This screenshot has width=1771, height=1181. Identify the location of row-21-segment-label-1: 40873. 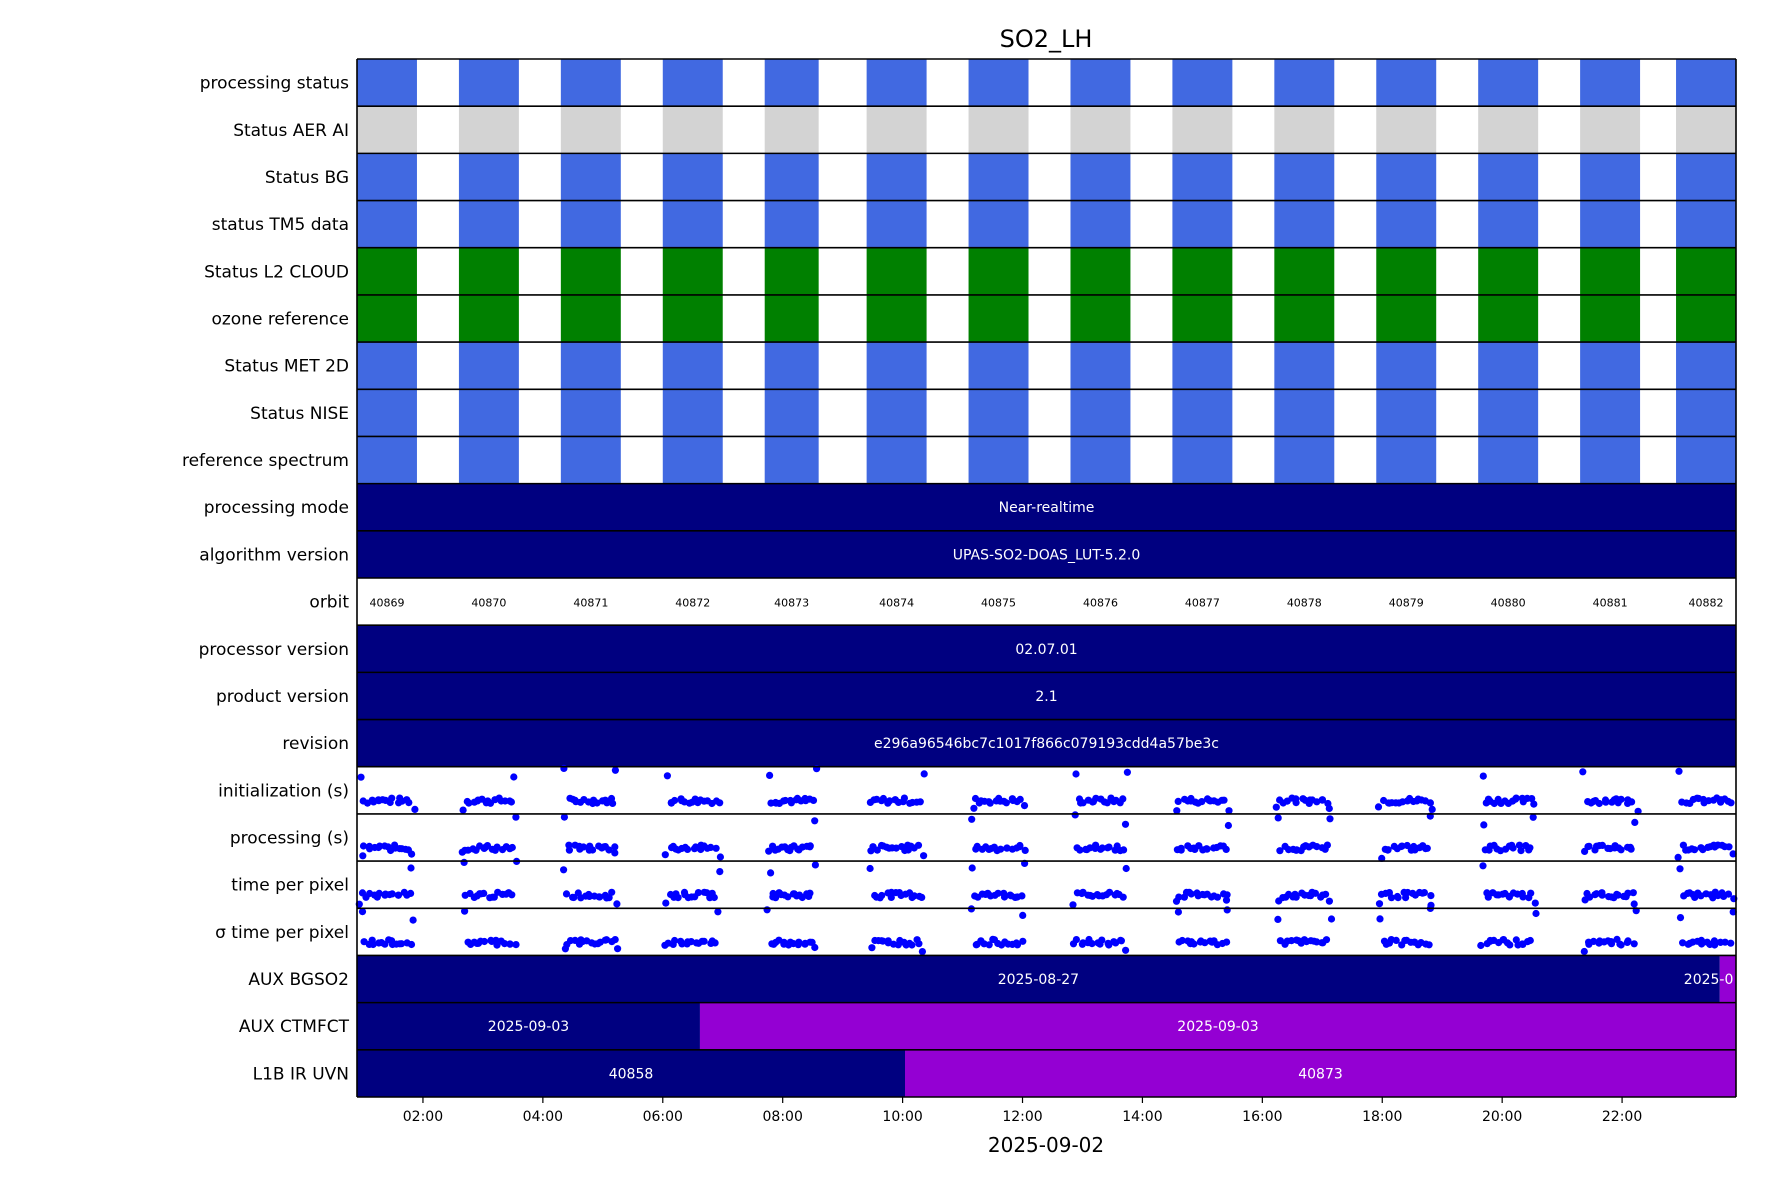
(1320, 1074).